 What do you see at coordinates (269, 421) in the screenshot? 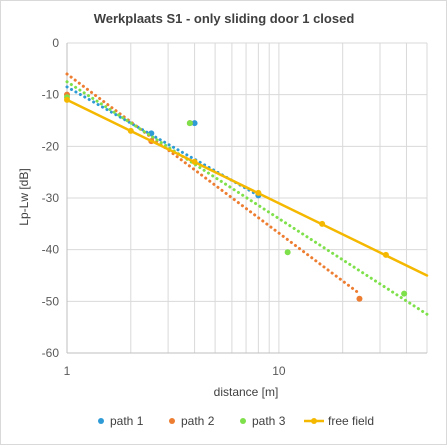
I see `legend-label-path-3: path 3` at bounding box center [269, 421].